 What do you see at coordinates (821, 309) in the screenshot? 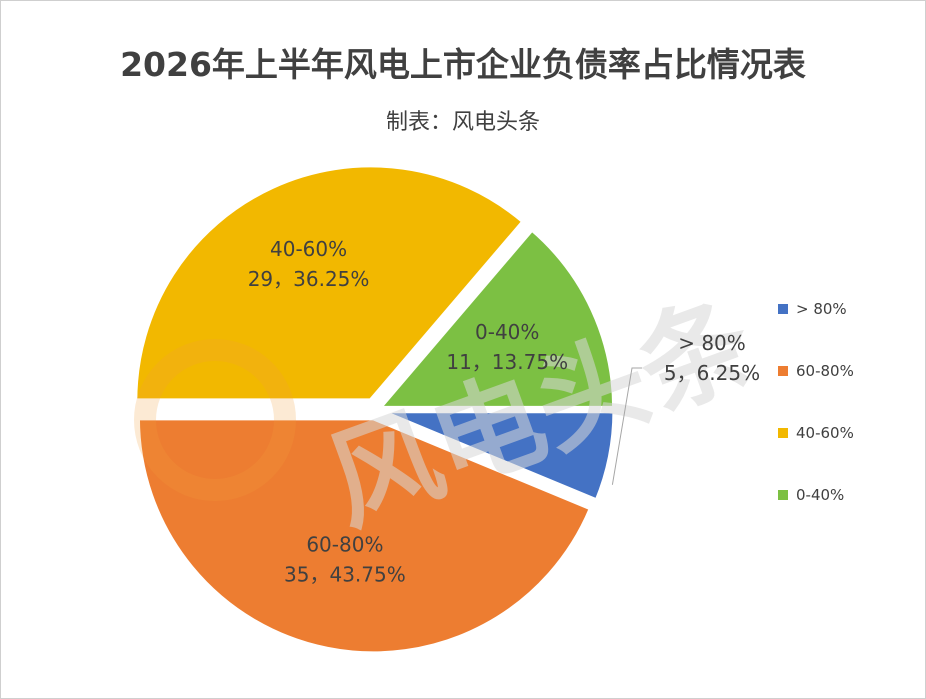
I see `legend-label-80: > 80%` at bounding box center [821, 309].